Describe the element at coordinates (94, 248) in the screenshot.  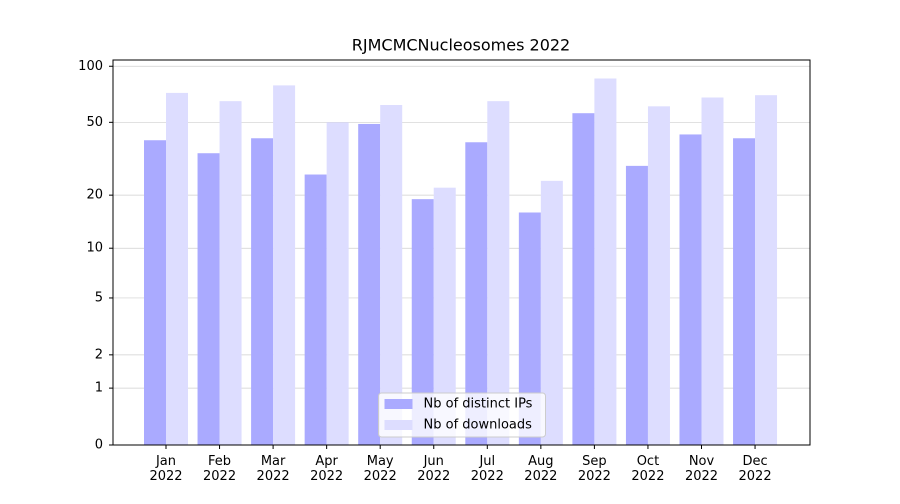
I see `y-tick-label: 10` at that location.